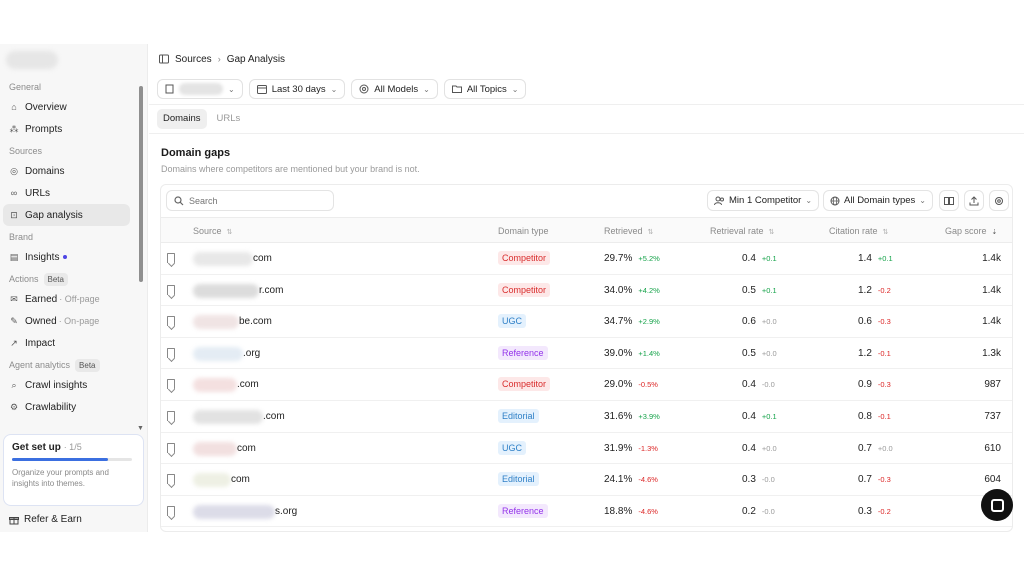 Image resolution: width=1024 pixels, height=576 pixels. What do you see at coordinates (66, 343) in the screenshot?
I see `sidebar-item-impact: ↗ Impact` at bounding box center [66, 343].